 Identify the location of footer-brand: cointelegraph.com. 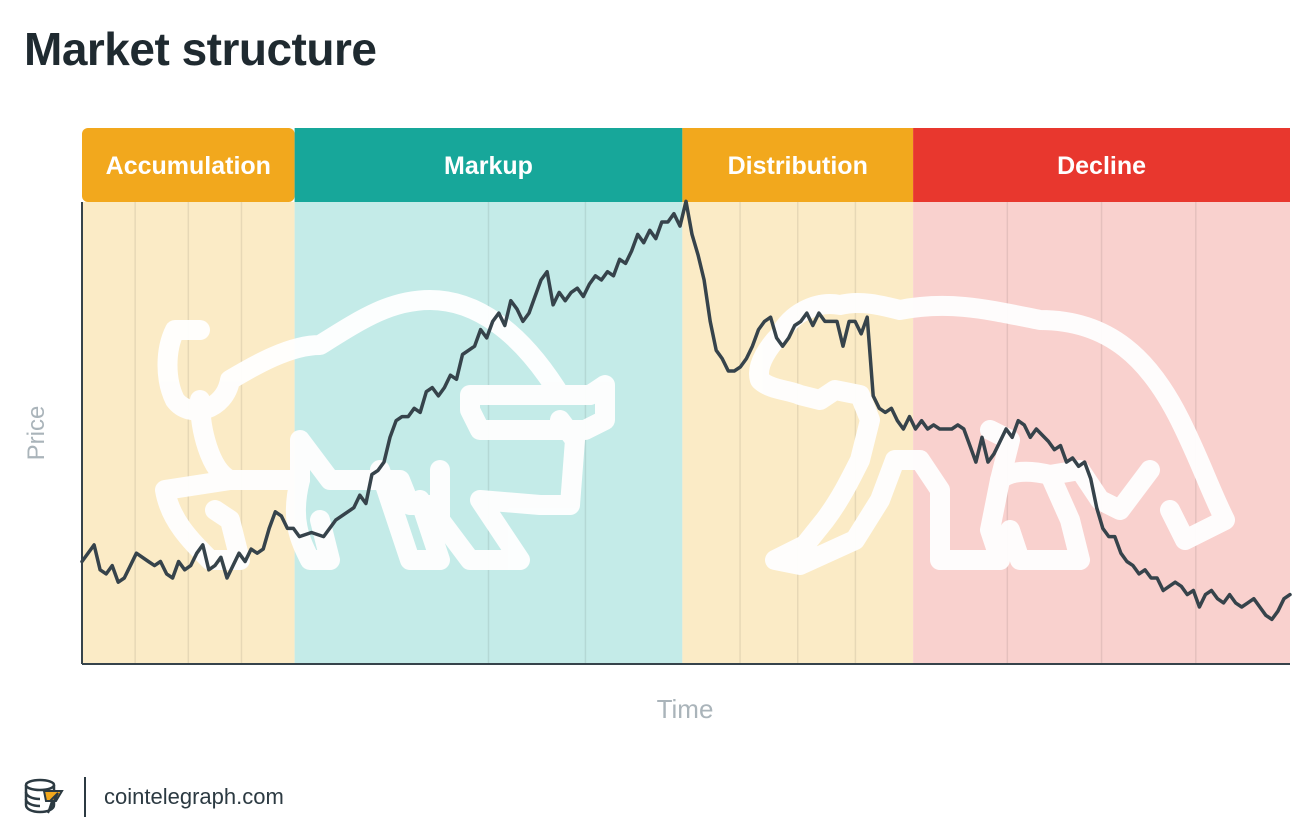
(194, 796).